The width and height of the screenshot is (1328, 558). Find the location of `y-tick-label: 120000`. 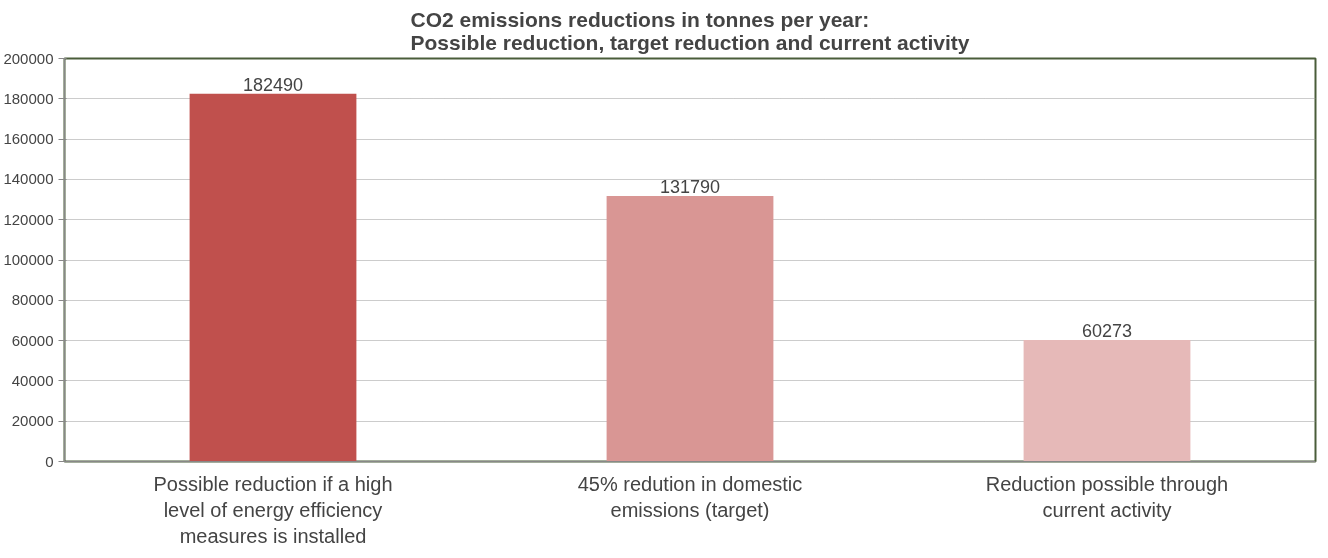

y-tick-label: 120000 is located at coordinates (28, 219).